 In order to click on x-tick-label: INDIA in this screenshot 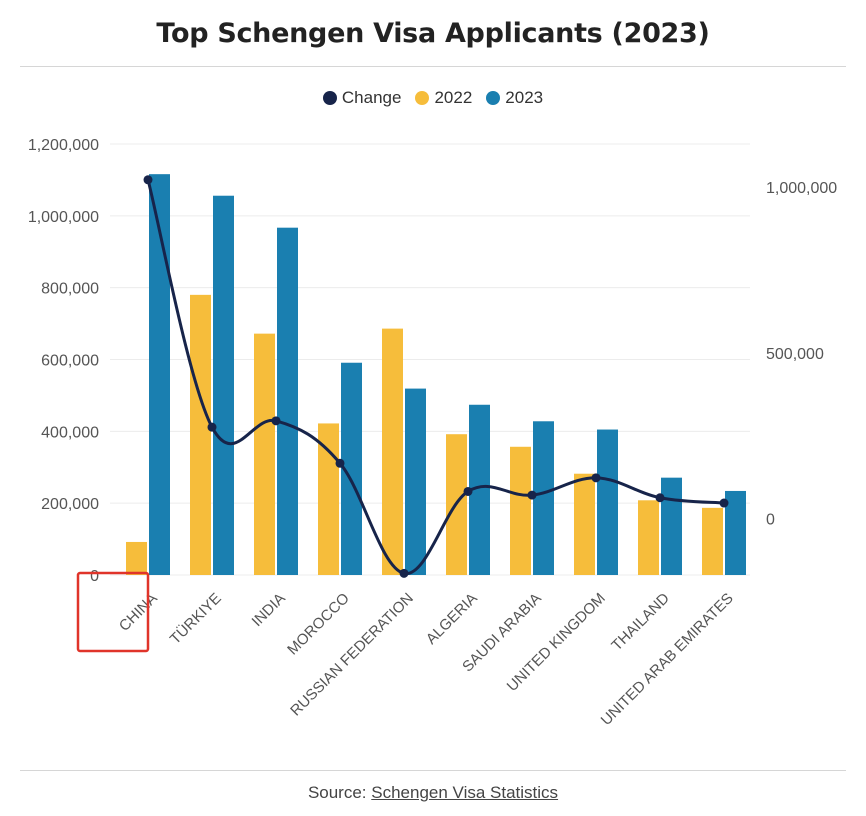, I will do `click(269, 610)`.